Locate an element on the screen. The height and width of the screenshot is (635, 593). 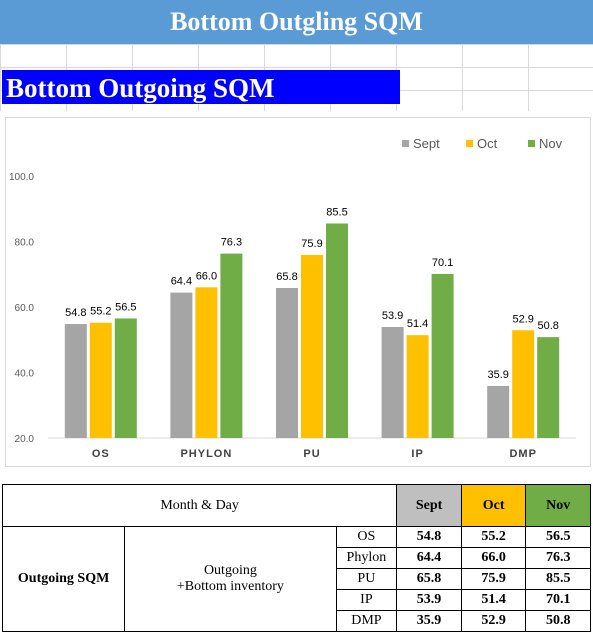
legend-swatch-nov is located at coordinates (531, 143).